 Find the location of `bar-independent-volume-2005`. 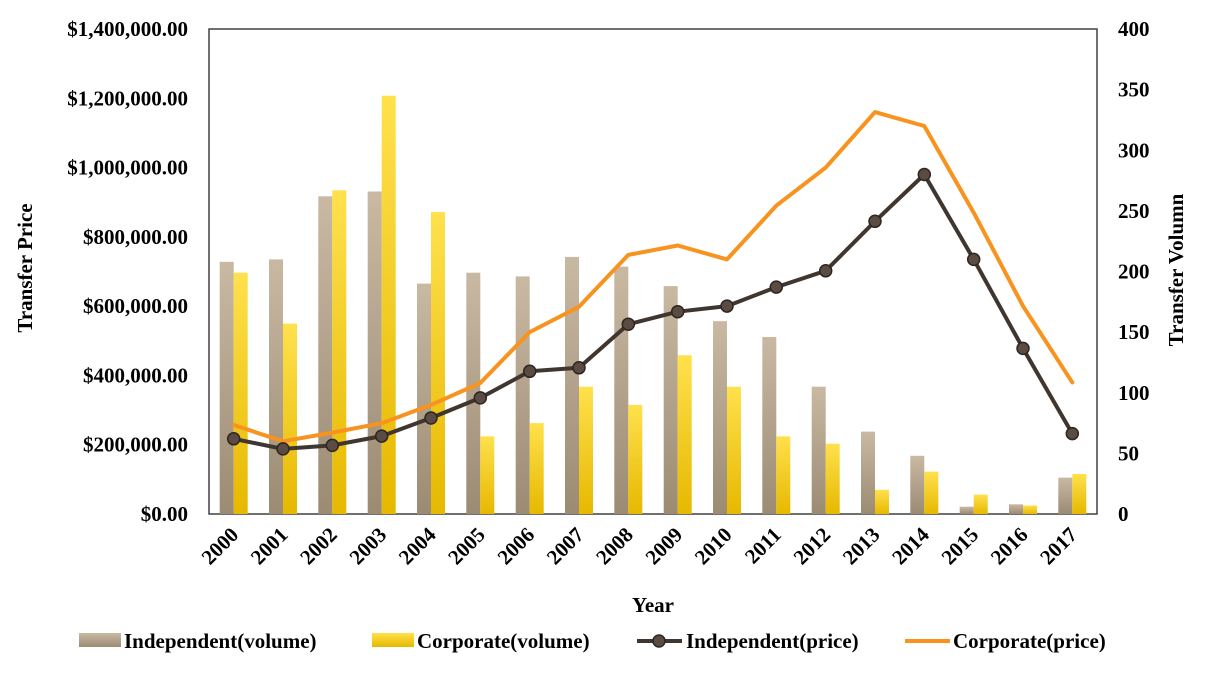

bar-independent-volume-2005 is located at coordinates (473, 393).